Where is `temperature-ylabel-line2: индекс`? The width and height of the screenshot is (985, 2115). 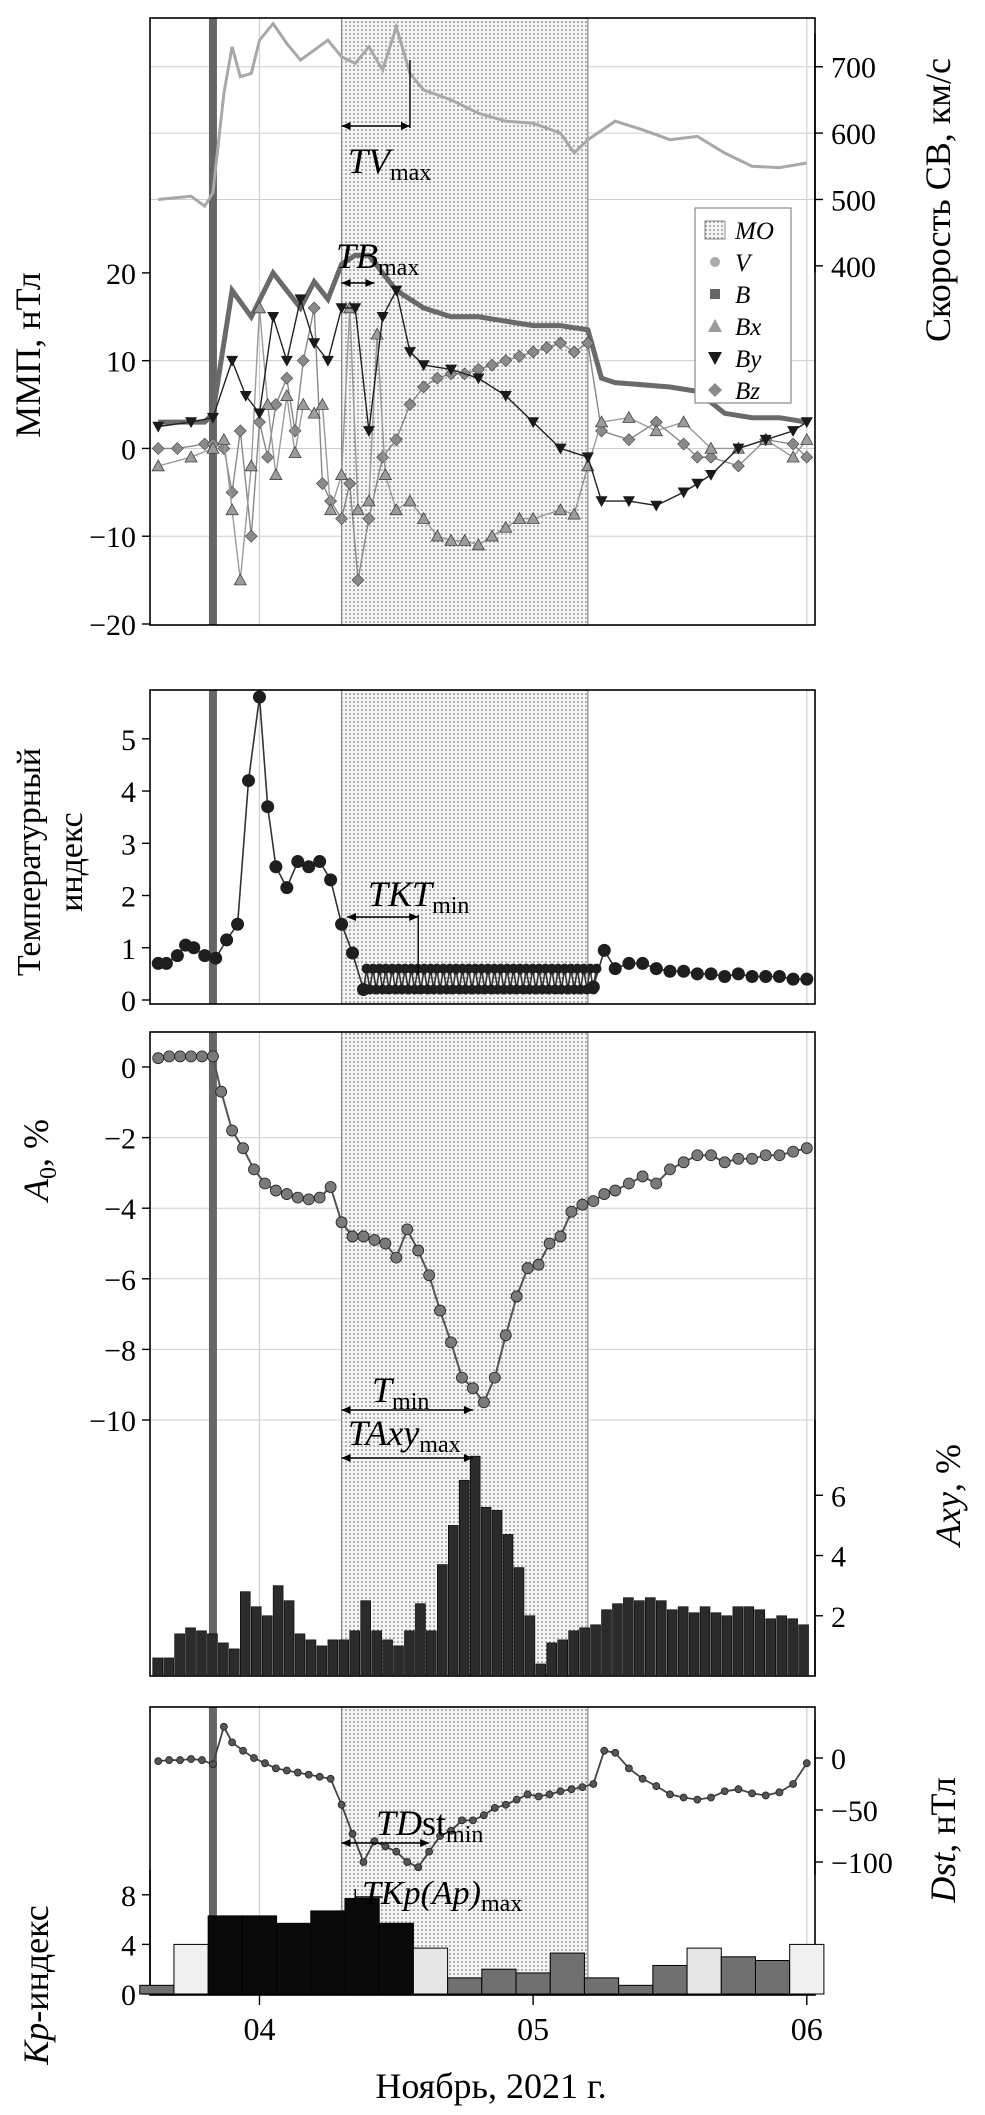
temperature-ylabel-line2: индекс is located at coordinates (71, 862).